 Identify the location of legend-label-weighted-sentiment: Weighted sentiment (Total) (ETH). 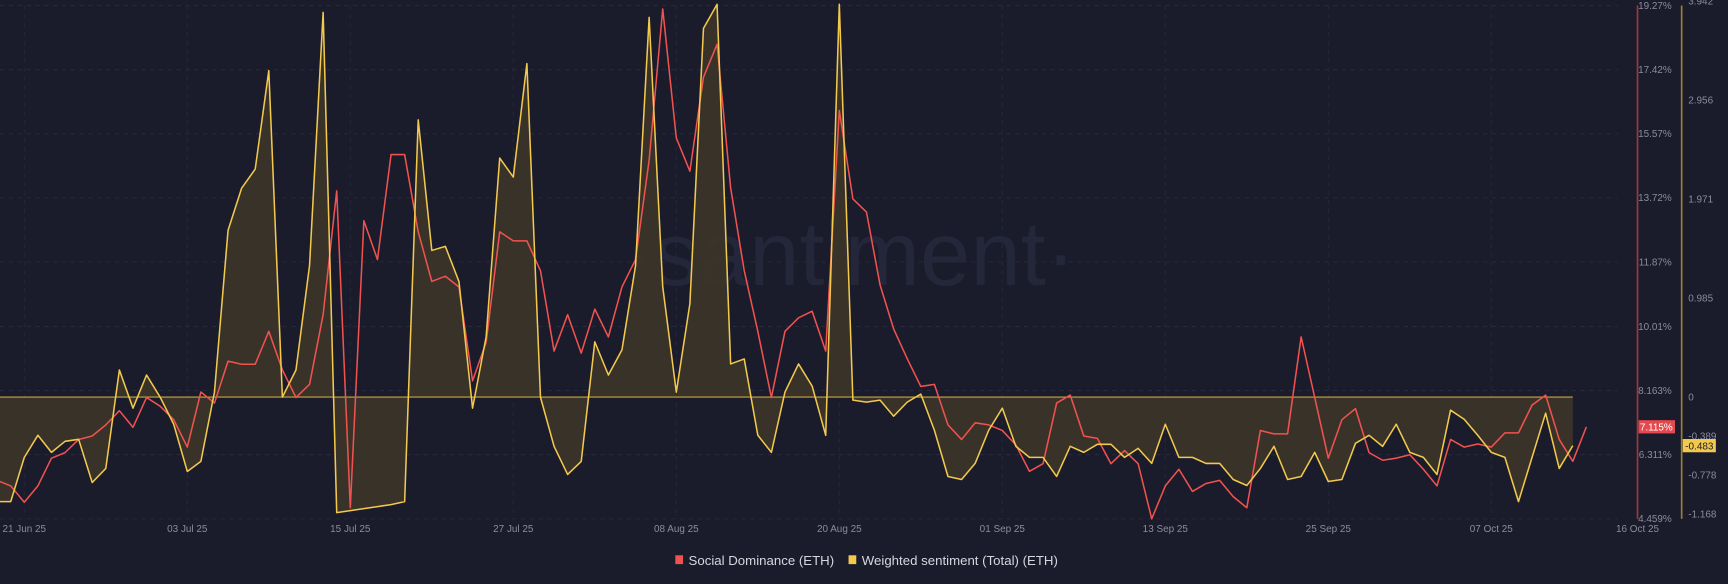
(960, 560).